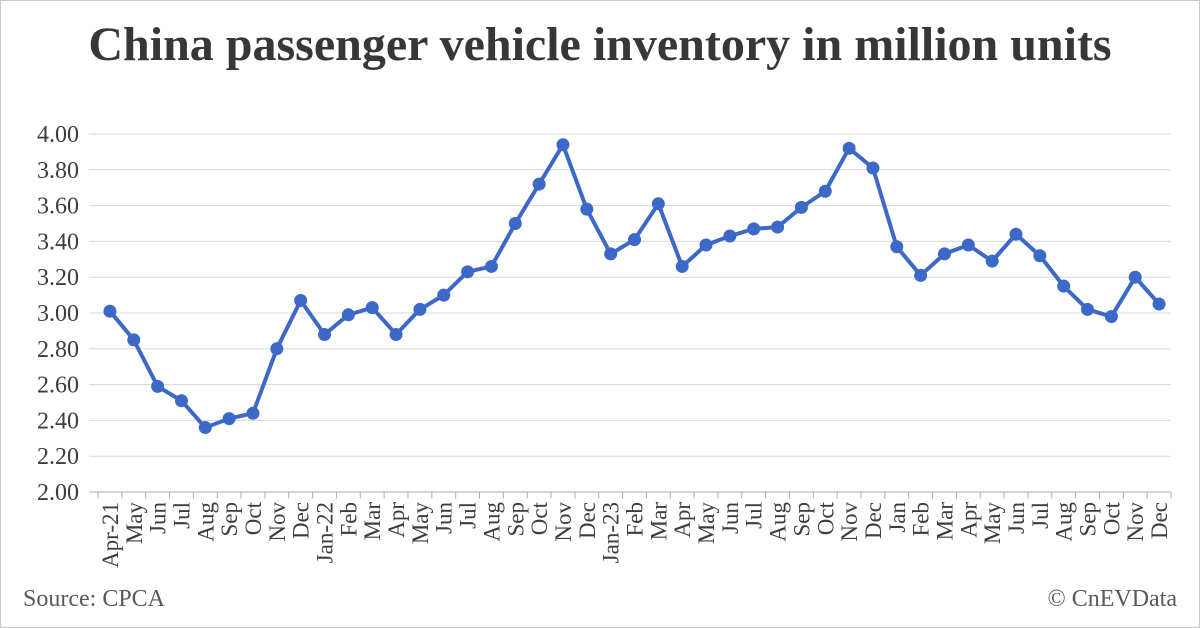  I want to click on y-tick-label: 2.80, so click(58, 350).